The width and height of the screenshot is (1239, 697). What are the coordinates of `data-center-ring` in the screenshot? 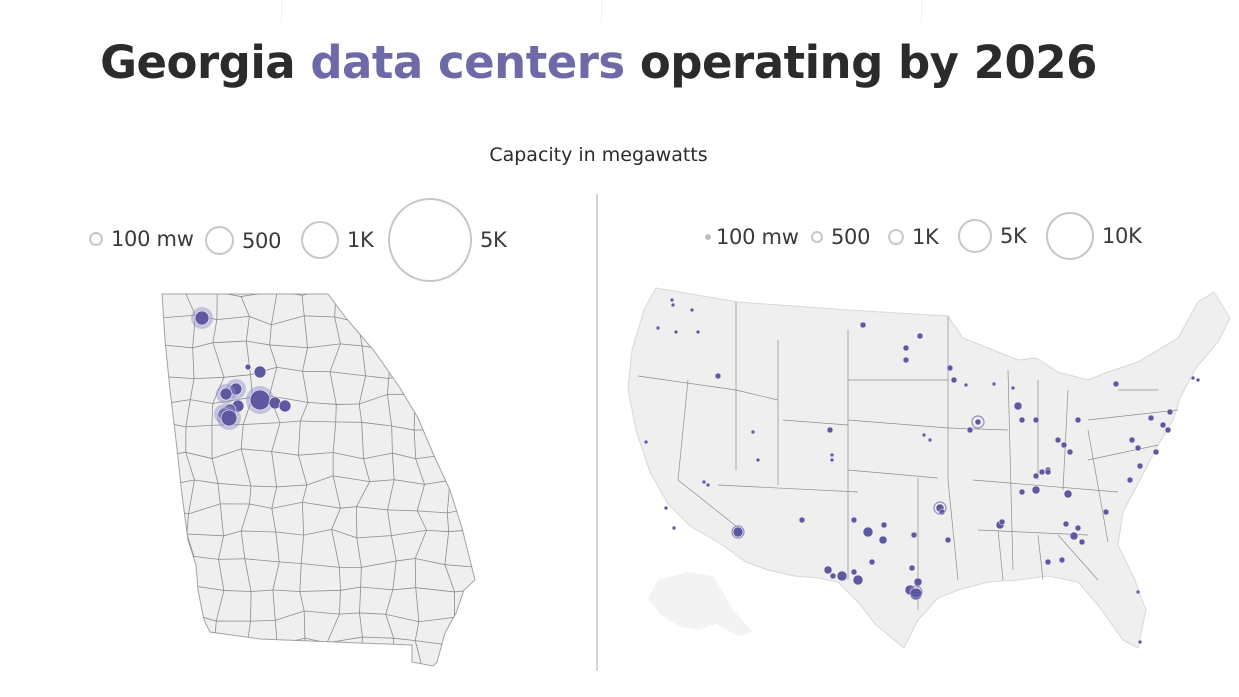 It's located at (978, 422).